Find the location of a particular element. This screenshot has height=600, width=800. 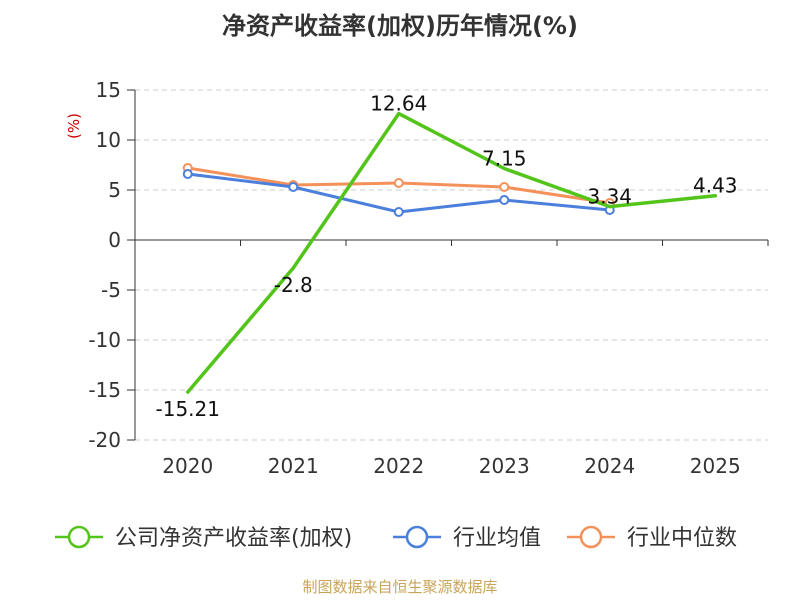

y-tick-label: 10 is located at coordinates (108, 140).